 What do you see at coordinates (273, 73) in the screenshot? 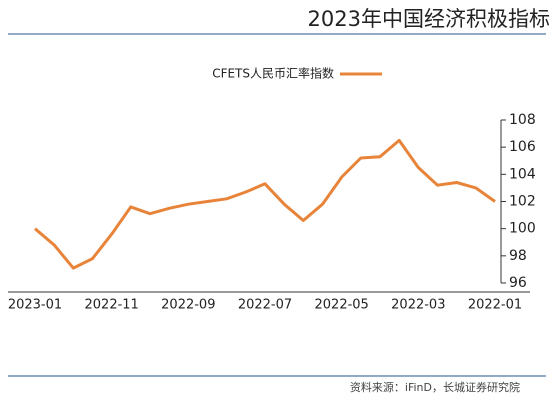
I see `legend-label: CFETS人民币汇率指数` at bounding box center [273, 73].